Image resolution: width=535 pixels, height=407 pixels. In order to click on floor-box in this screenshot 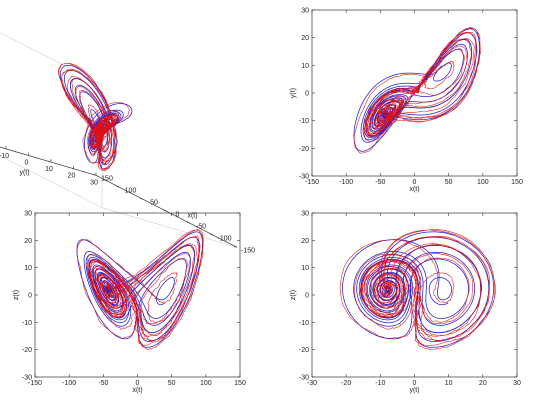, I will do `click(119, 197)`.